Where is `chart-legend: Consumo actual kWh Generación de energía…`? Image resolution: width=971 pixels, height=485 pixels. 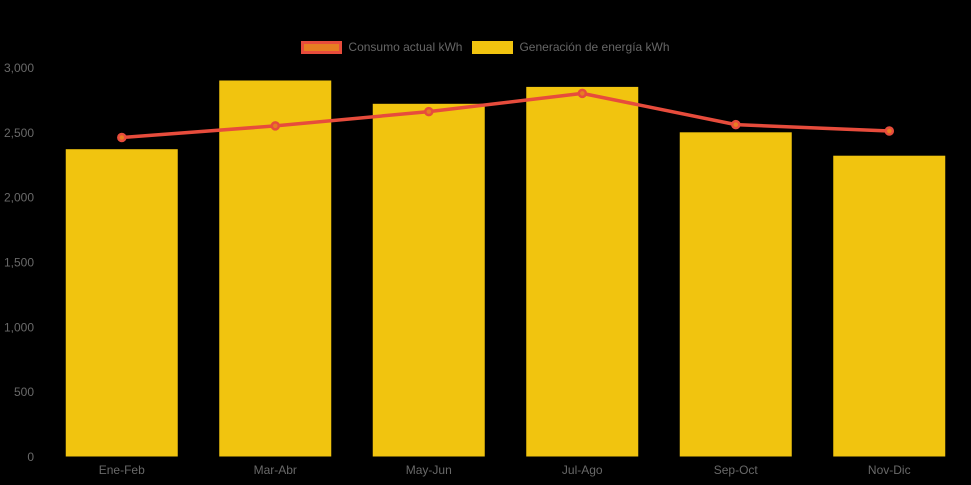
chart-legend: Consumo actual kWh Generación de energía… is located at coordinates (485, 47).